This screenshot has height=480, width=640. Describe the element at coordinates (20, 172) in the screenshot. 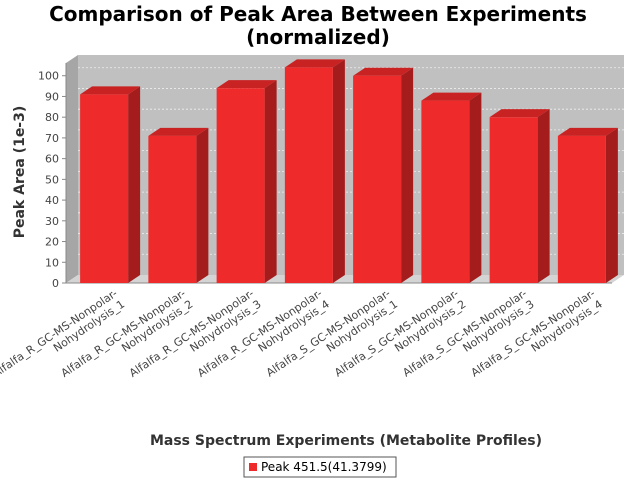

I see `y-axis-label: Peak Area (1e-3)` at that location.